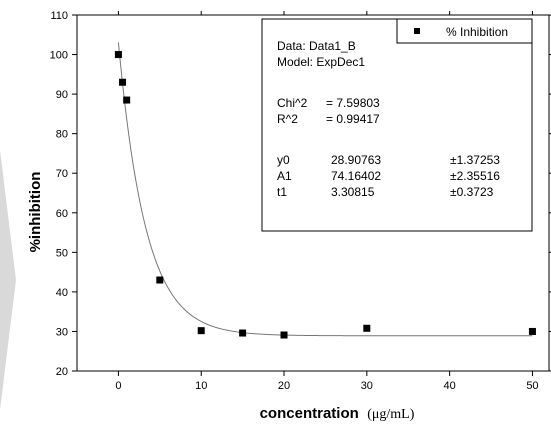  Describe the element at coordinates (284, 386) in the screenshot. I see `x-tick-label-2: 20` at that location.